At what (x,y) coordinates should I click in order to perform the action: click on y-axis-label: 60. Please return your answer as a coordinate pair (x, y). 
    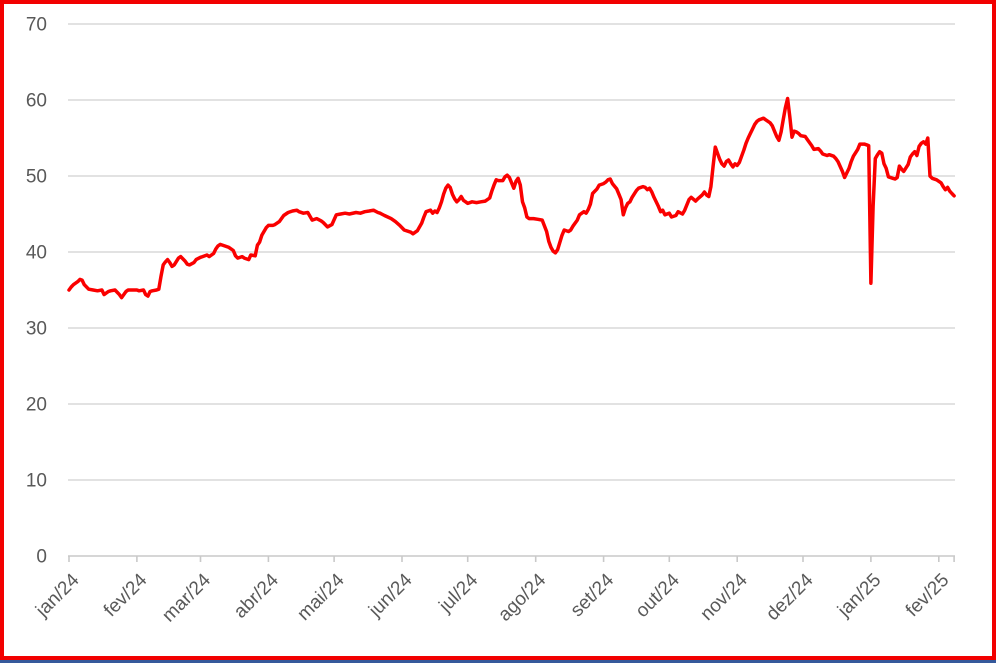
    Looking at the image, I should click on (36, 101).